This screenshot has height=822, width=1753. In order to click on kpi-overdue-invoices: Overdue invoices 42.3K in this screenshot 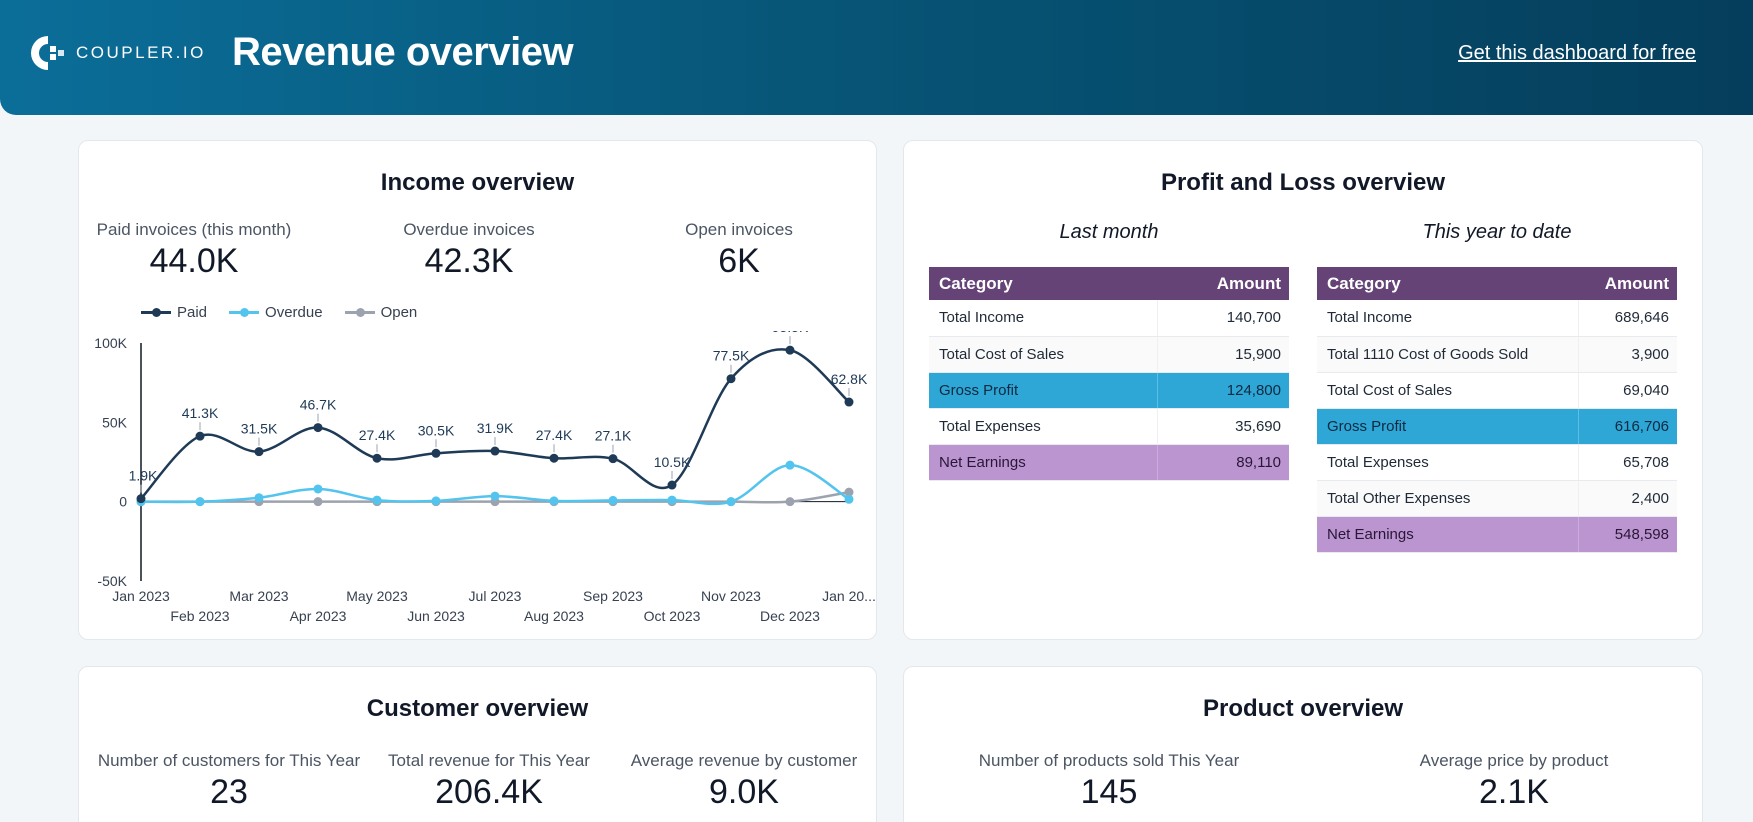, I will do `click(469, 250)`.